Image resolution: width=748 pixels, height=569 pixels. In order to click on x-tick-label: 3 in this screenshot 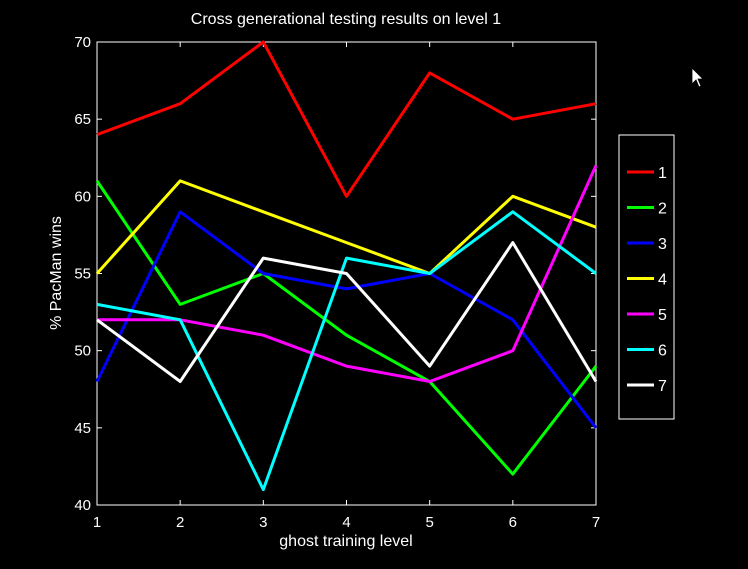, I will do `click(263, 522)`.